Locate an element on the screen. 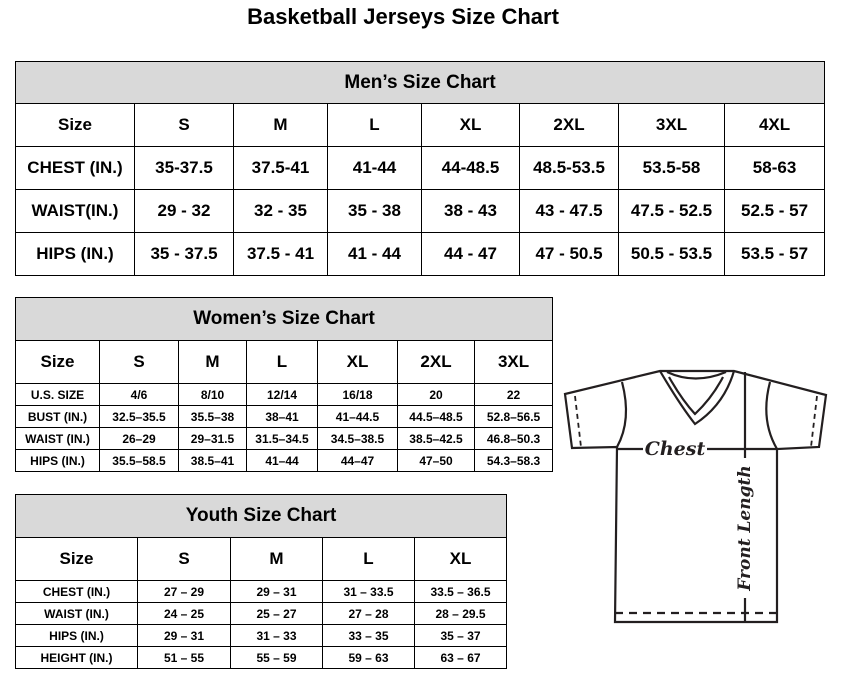 Image resolution: width=843 pixels, height=679 pixels. table-title: Youth Size Chart is located at coordinates (261, 516).